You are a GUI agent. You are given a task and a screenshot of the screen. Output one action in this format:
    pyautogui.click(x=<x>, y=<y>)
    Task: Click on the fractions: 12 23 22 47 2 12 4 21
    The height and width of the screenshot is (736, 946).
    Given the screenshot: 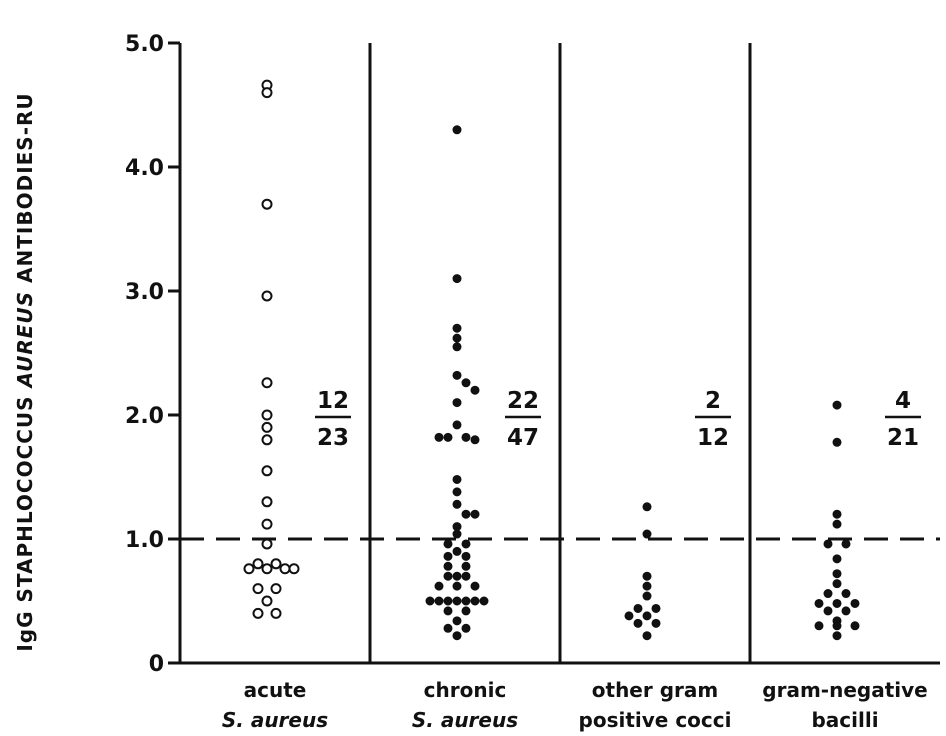 What is the action you would take?
    pyautogui.click(x=618, y=419)
    